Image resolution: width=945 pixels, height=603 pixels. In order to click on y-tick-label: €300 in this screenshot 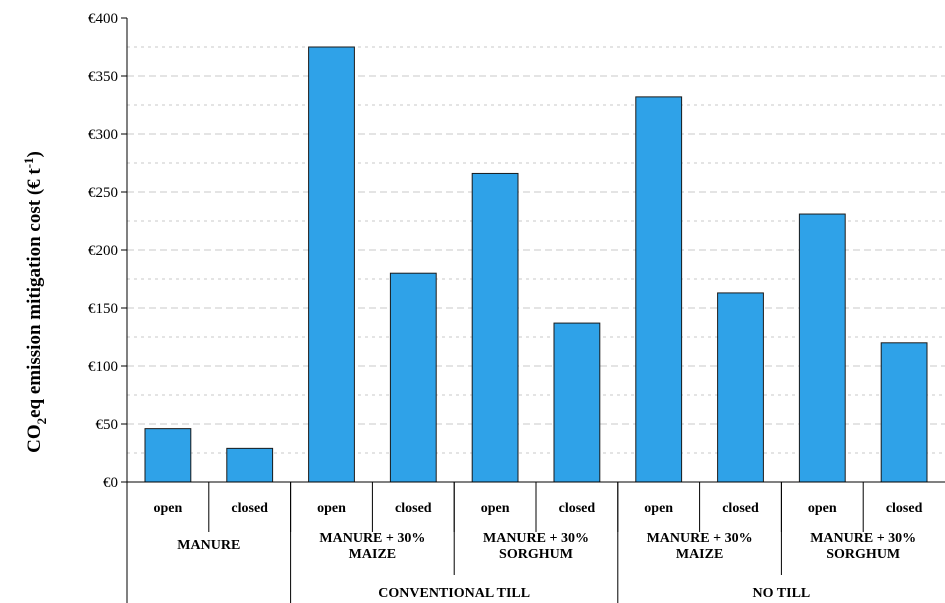, I will do `click(103, 135)`.